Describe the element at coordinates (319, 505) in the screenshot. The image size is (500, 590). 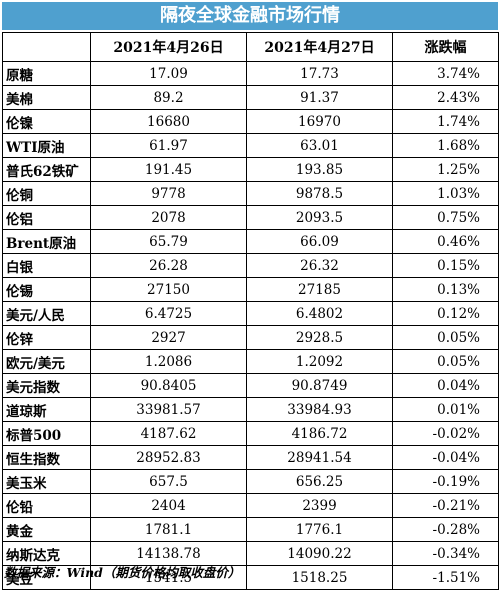
I see `price-date-2: 2399` at that location.